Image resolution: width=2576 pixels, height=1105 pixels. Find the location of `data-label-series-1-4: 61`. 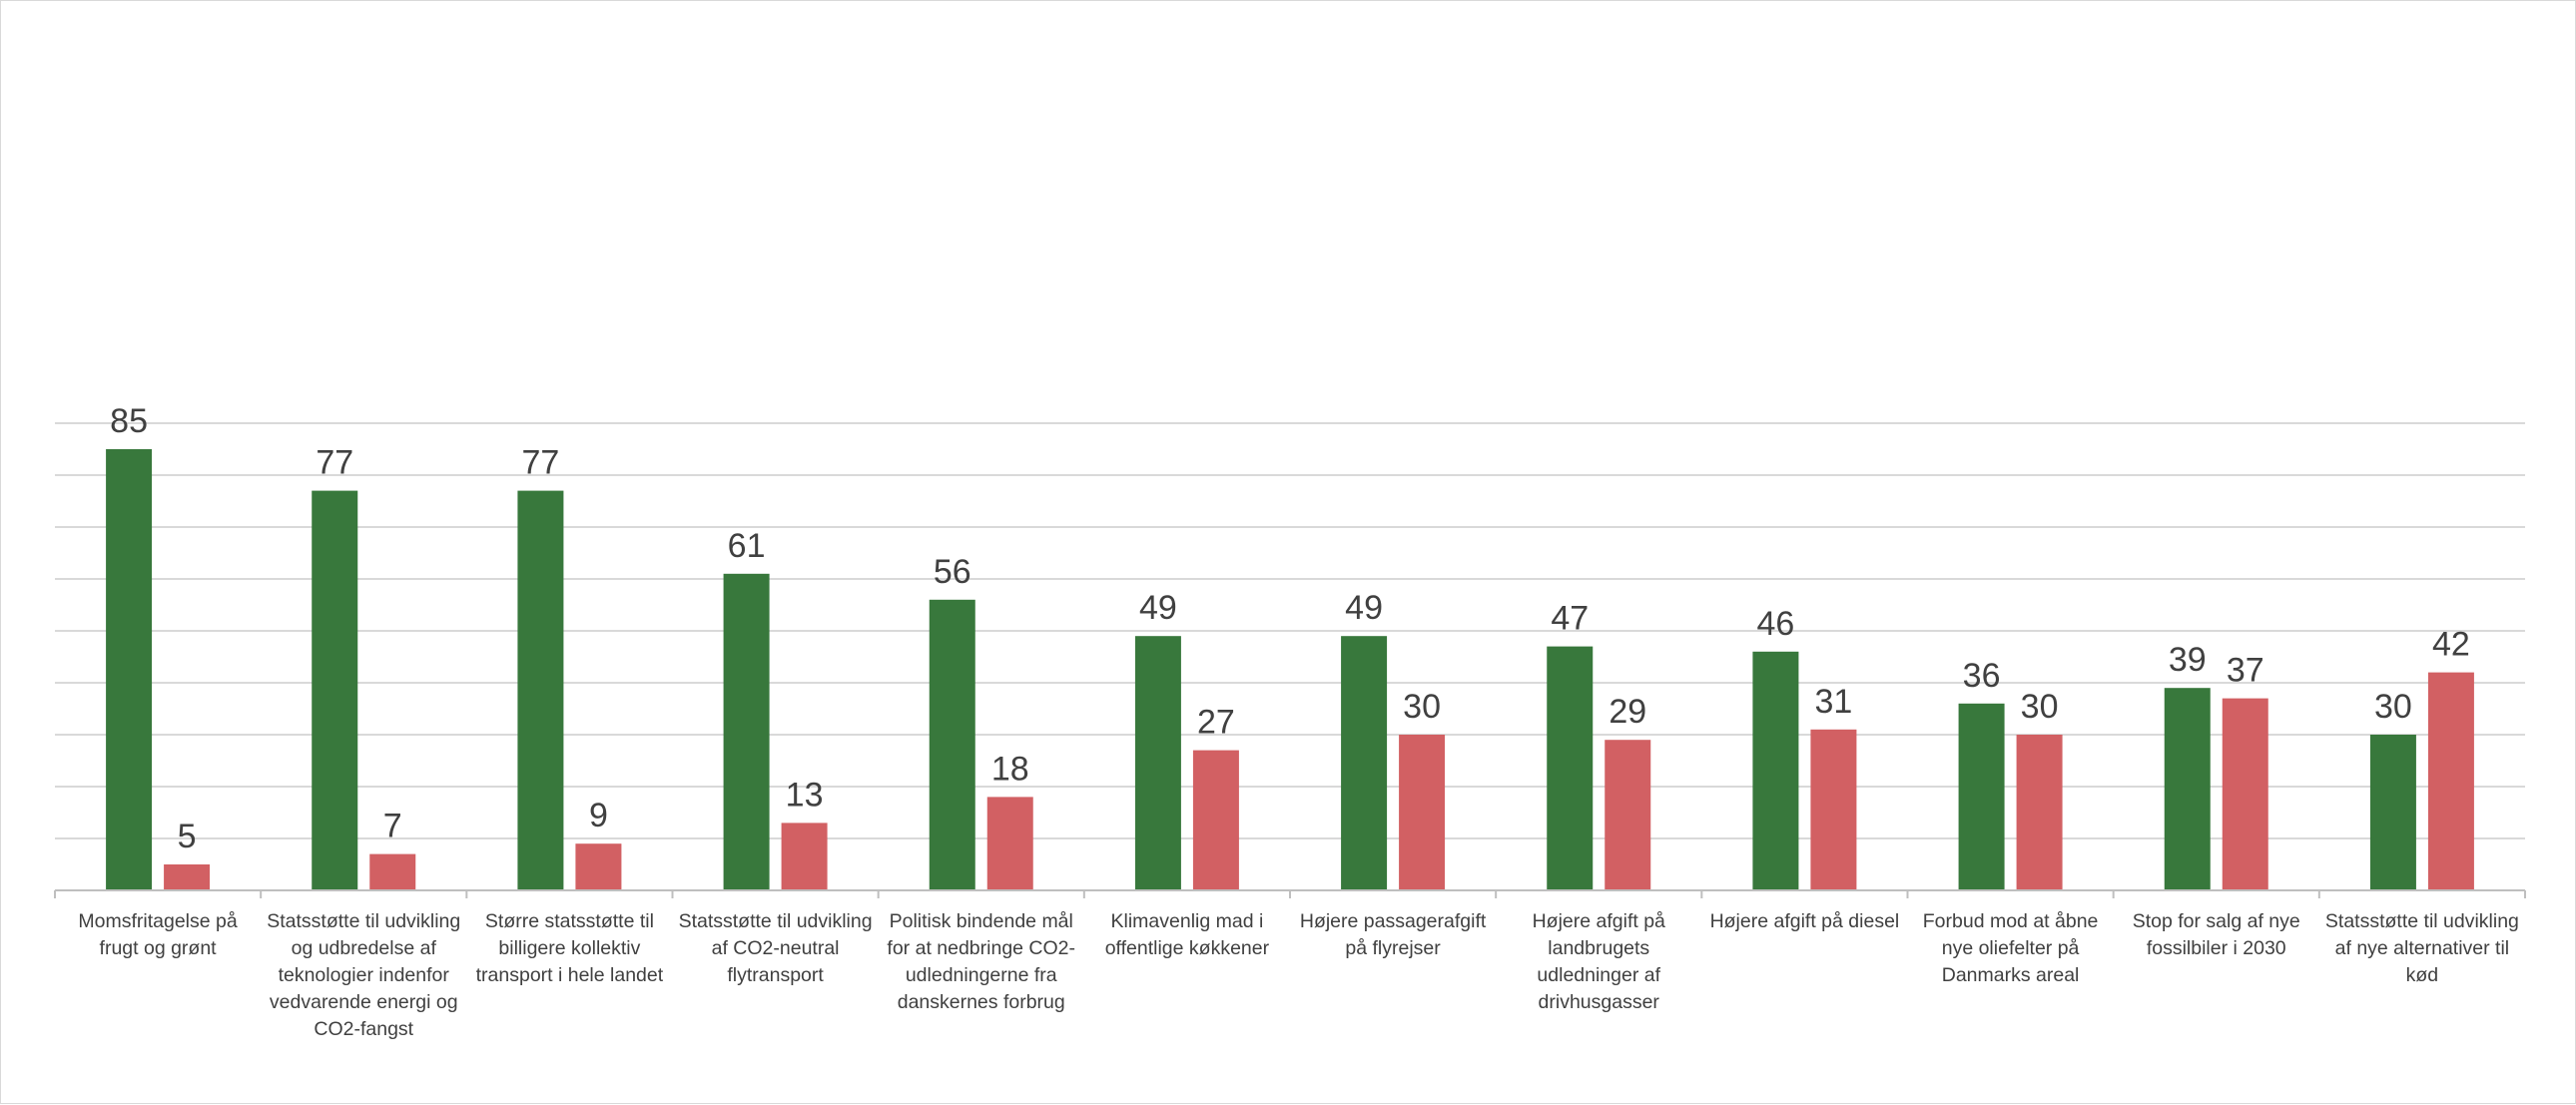

data-label-series-1-4: 61 is located at coordinates (747, 546).